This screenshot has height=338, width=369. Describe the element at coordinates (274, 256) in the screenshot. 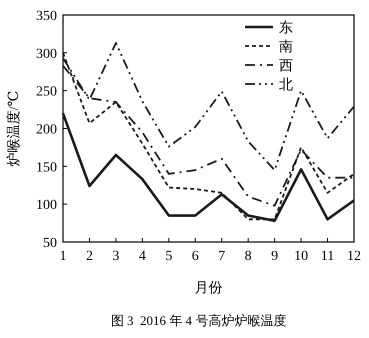

I see `x-tick-label: 9` at that location.